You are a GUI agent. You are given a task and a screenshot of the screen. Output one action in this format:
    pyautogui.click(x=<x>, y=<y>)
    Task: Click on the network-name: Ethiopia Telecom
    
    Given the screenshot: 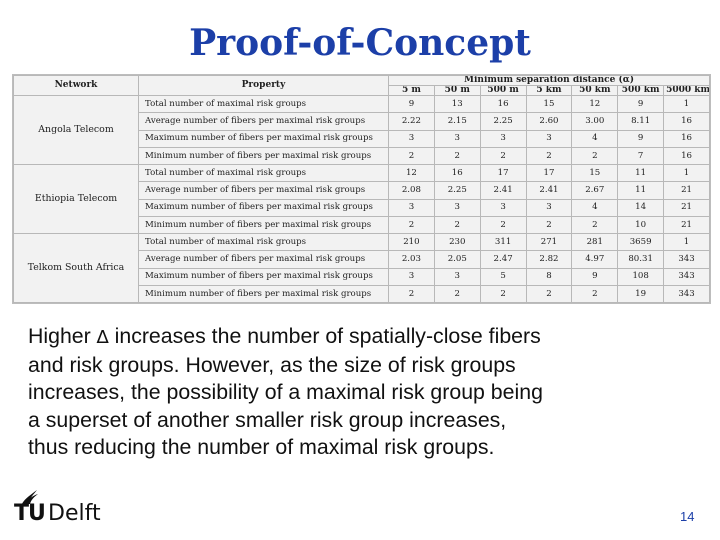 What is the action you would take?
    pyautogui.click(x=76, y=199)
    